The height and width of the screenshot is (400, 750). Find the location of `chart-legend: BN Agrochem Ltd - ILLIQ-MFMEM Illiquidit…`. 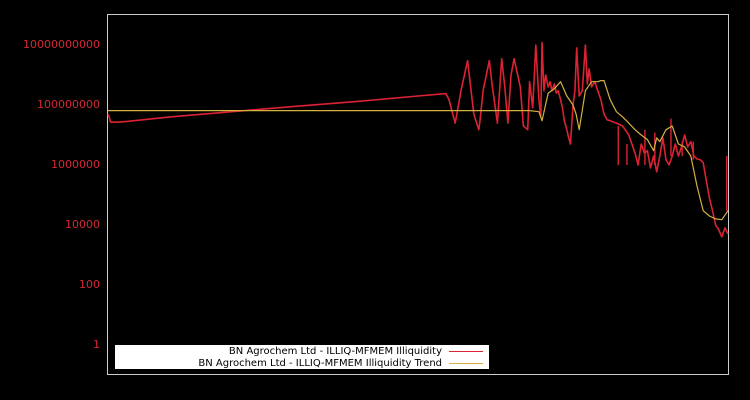

chart-legend: BN Agrochem Ltd - ILLIQ-MFMEM Illiquidit… is located at coordinates (302, 357).